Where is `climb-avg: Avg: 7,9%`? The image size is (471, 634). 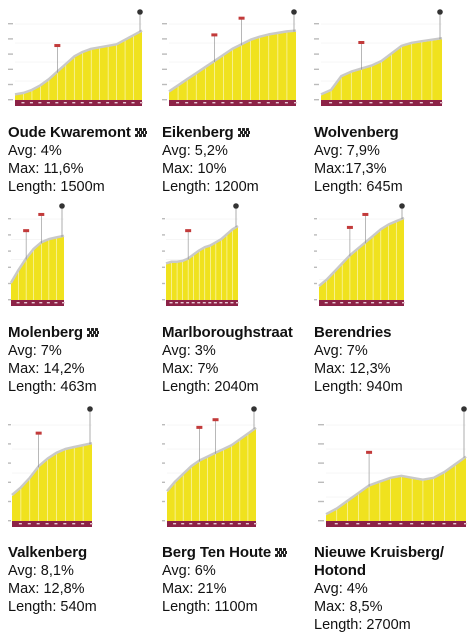
climb-avg: Avg: 7,9% is located at coordinates (347, 151).